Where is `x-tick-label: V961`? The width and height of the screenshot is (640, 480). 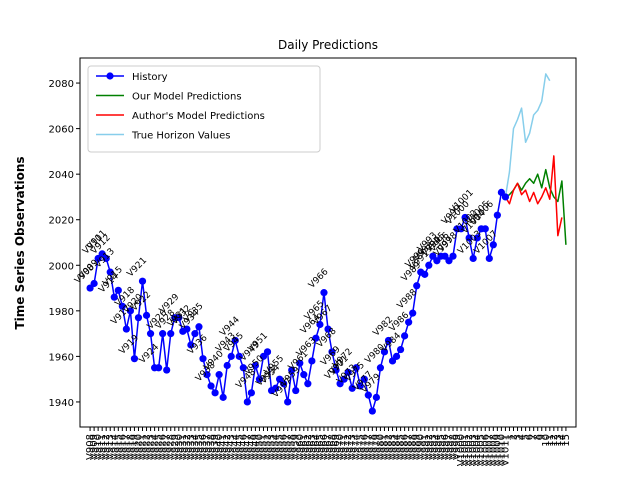
x-tick-label: V961 is located at coordinates (304, 447).